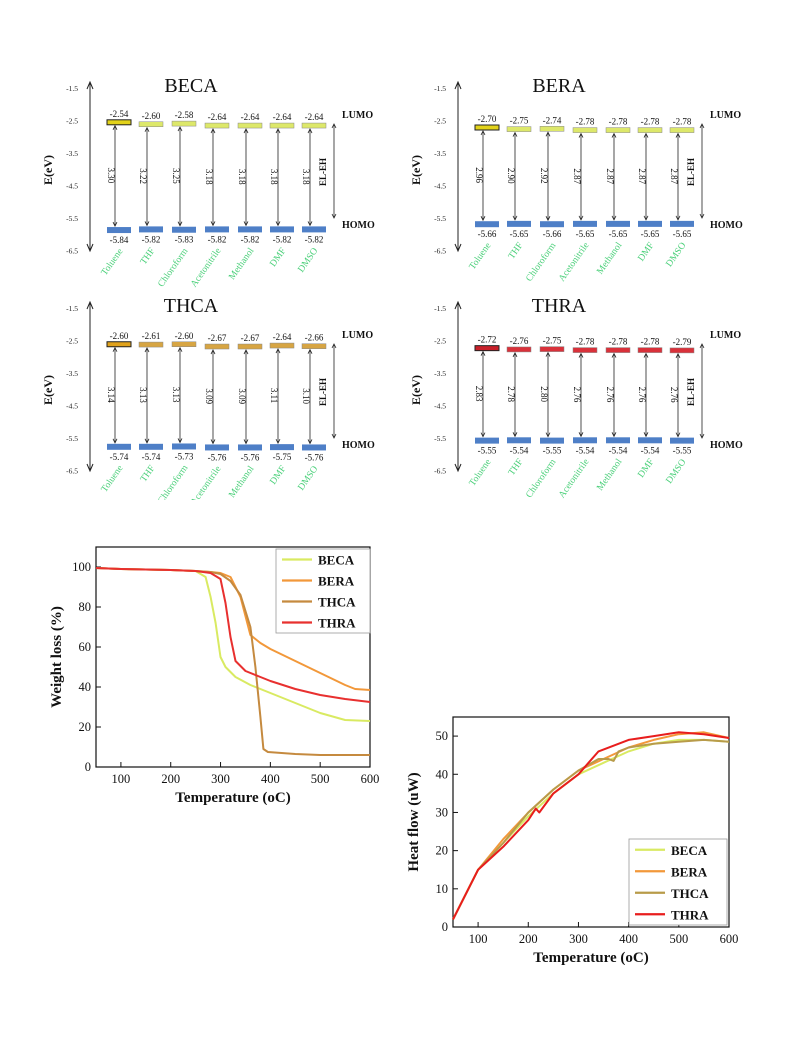  Describe the element at coordinates (309, 260) in the screenshot. I see `solvent-label: DMSO` at that location.